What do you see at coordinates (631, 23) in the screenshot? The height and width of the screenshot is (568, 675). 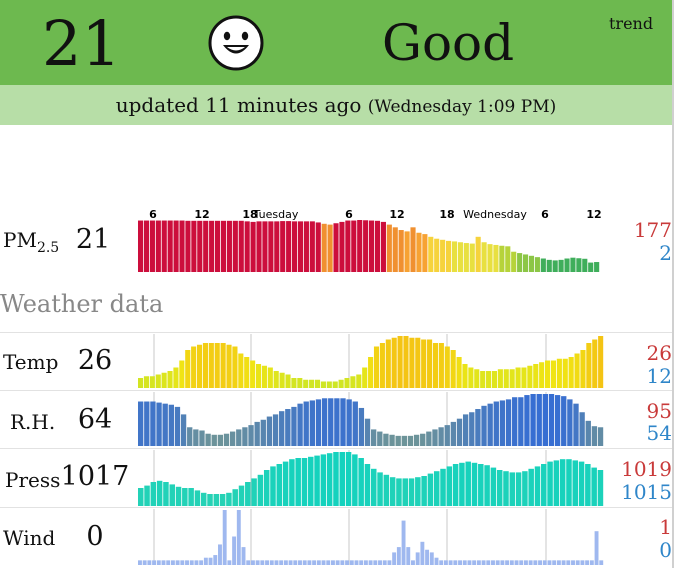 I see `trend-link: trend` at bounding box center [631, 23].